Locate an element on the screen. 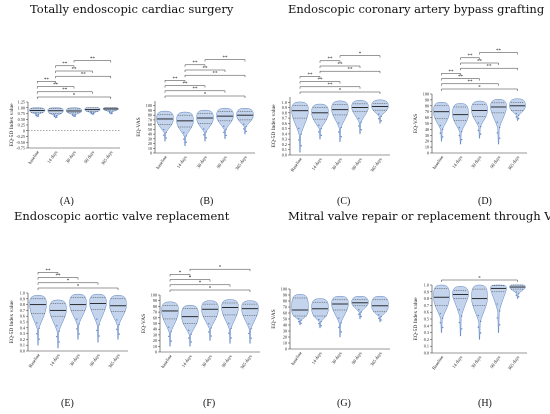 The height and width of the screenshot is (414, 550). y-tick-label-f: 70 is located at coordinates (155, 312).